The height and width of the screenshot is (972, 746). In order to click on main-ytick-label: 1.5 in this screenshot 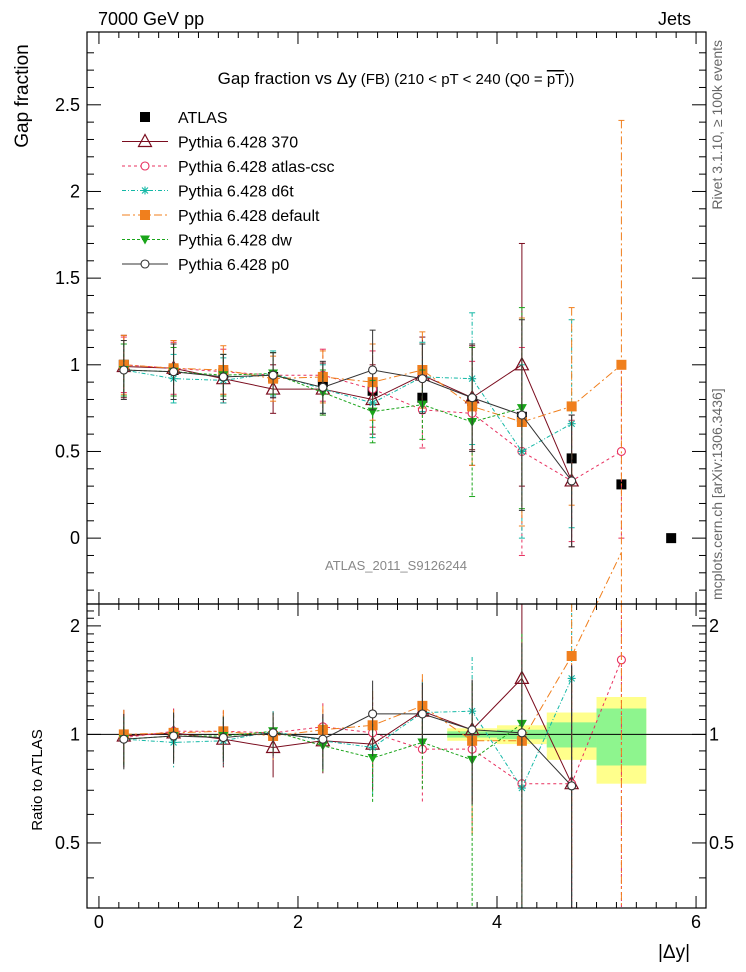, I will do `click(67, 278)`.